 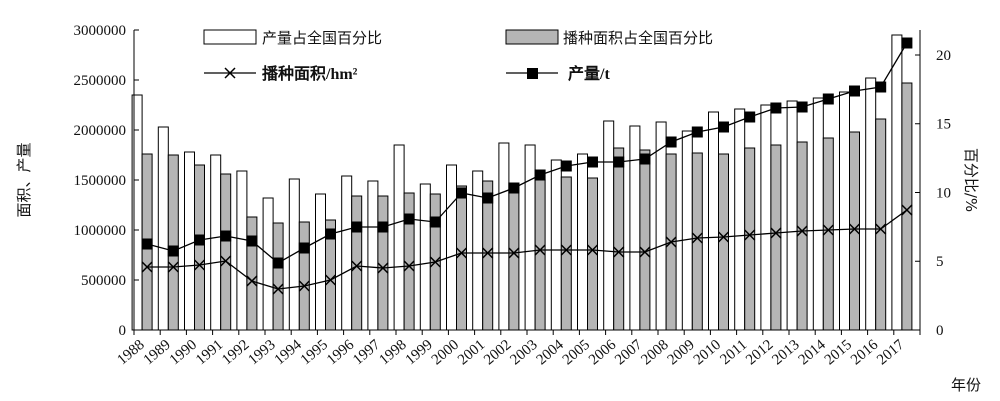 I want to click on marker-production-2012, so click(x=776, y=108).